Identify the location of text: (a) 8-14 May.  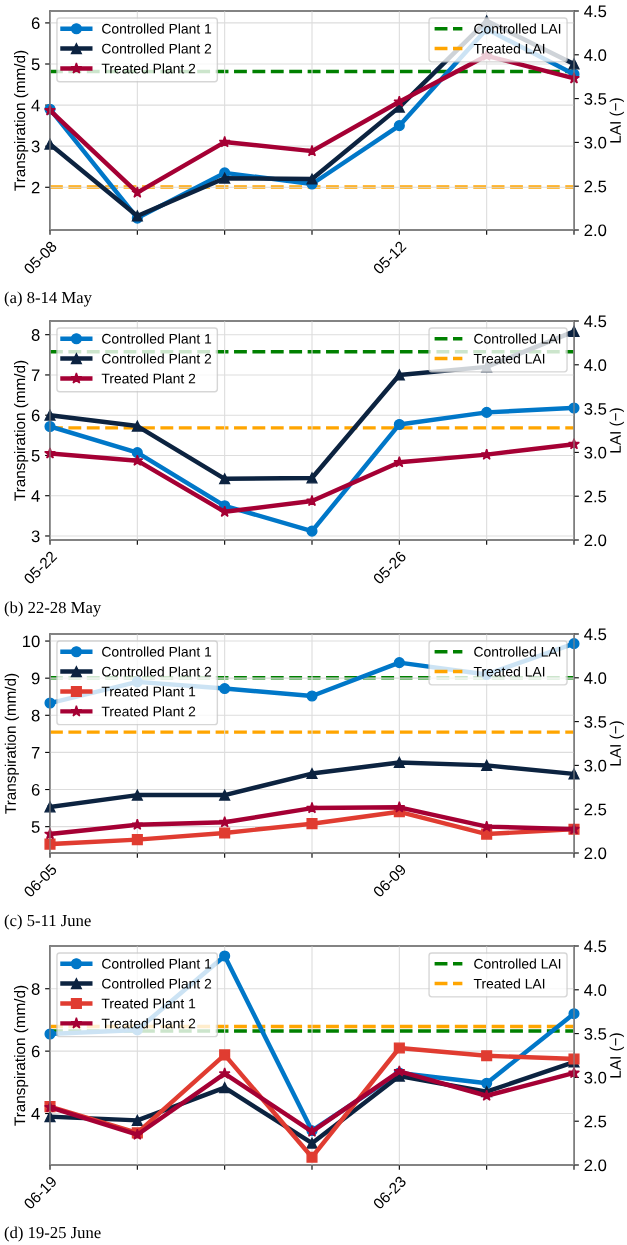
(48, 299).